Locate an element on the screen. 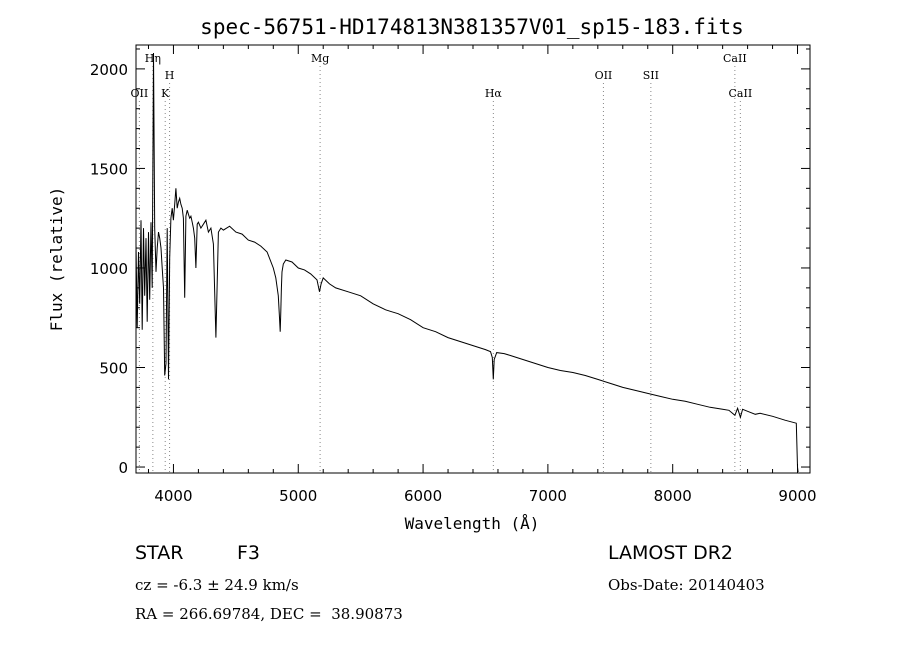 This screenshot has height=650, width=900. x-tick-label: 6000 is located at coordinates (423, 496).